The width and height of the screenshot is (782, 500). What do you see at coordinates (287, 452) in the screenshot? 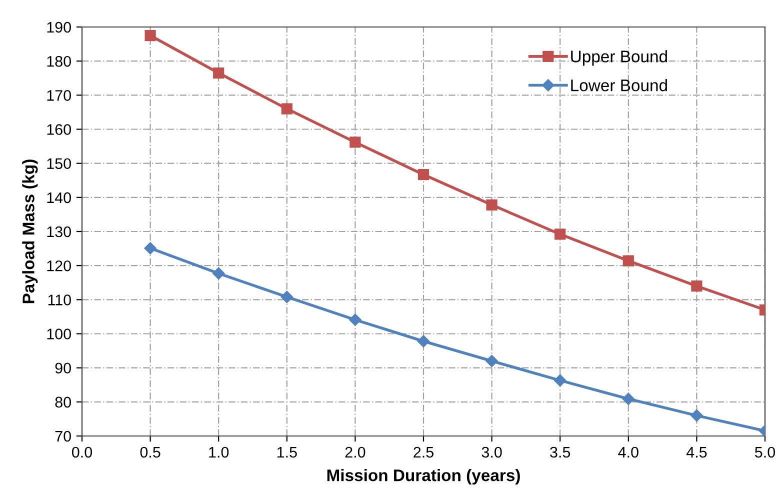
I see `x-tick-label: 1.5` at bounding box center [287, 452].